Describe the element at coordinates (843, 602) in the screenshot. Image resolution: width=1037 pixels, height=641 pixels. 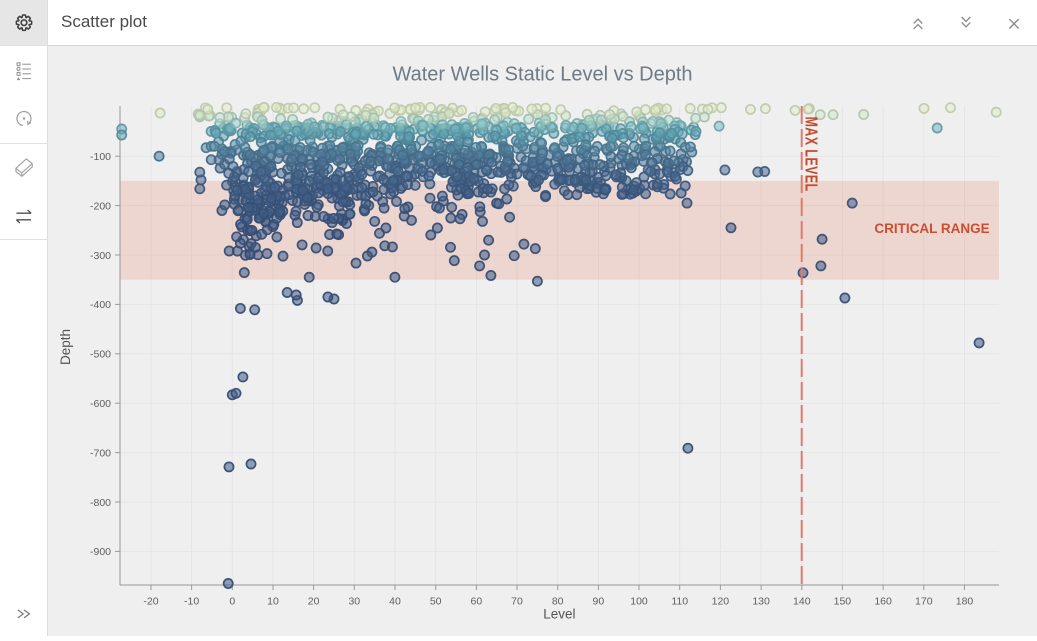
I see `svg-text: 150` at that location.